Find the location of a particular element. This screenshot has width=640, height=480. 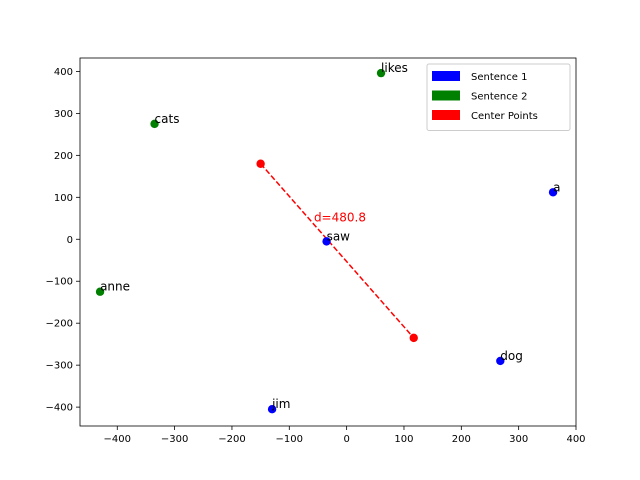

legend-label-2: Sentence 2 is located at coordinates (499, 97).